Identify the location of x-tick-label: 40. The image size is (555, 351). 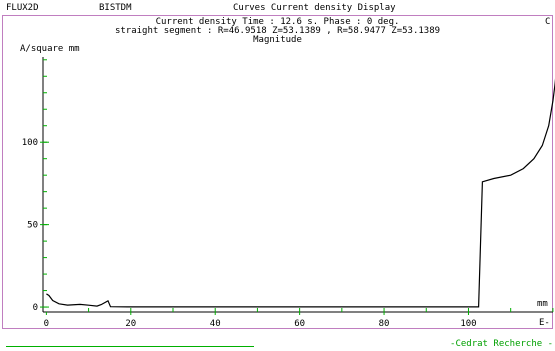
(215, 324).